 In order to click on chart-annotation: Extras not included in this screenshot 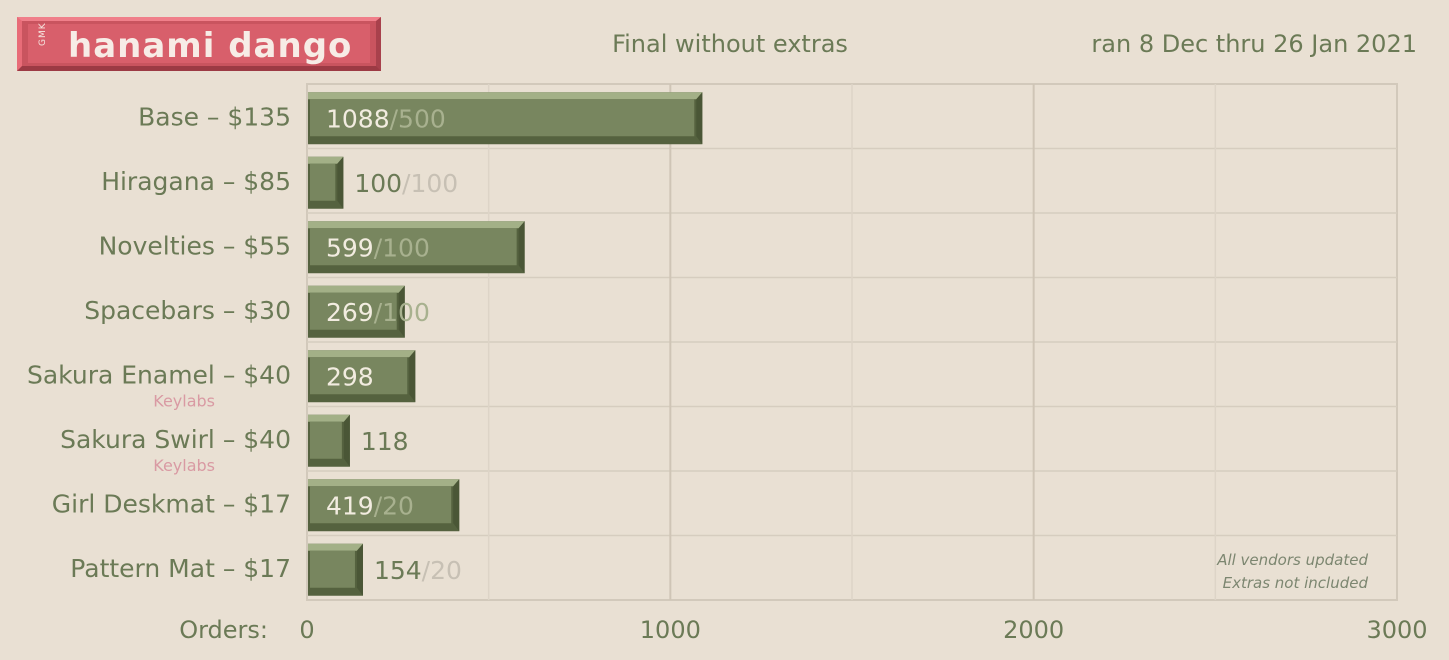, I will do `click(1296, 583)`.